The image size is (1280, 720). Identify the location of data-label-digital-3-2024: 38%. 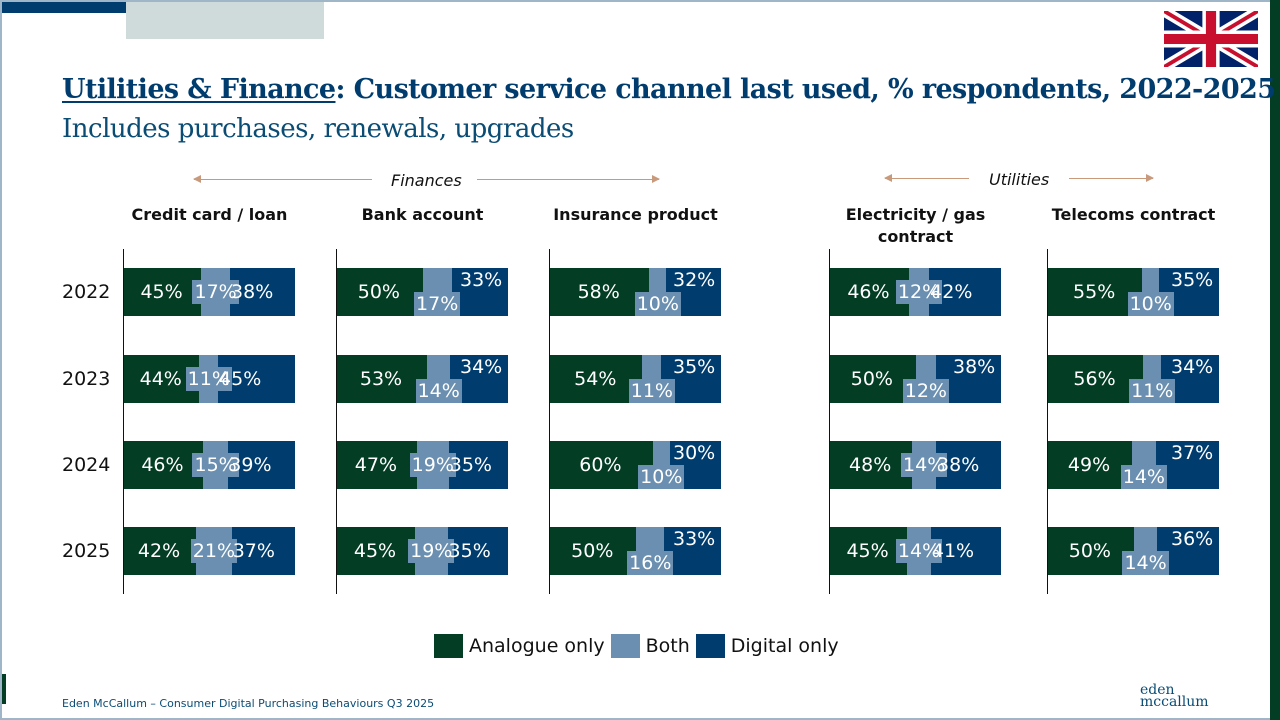
(958, 465).